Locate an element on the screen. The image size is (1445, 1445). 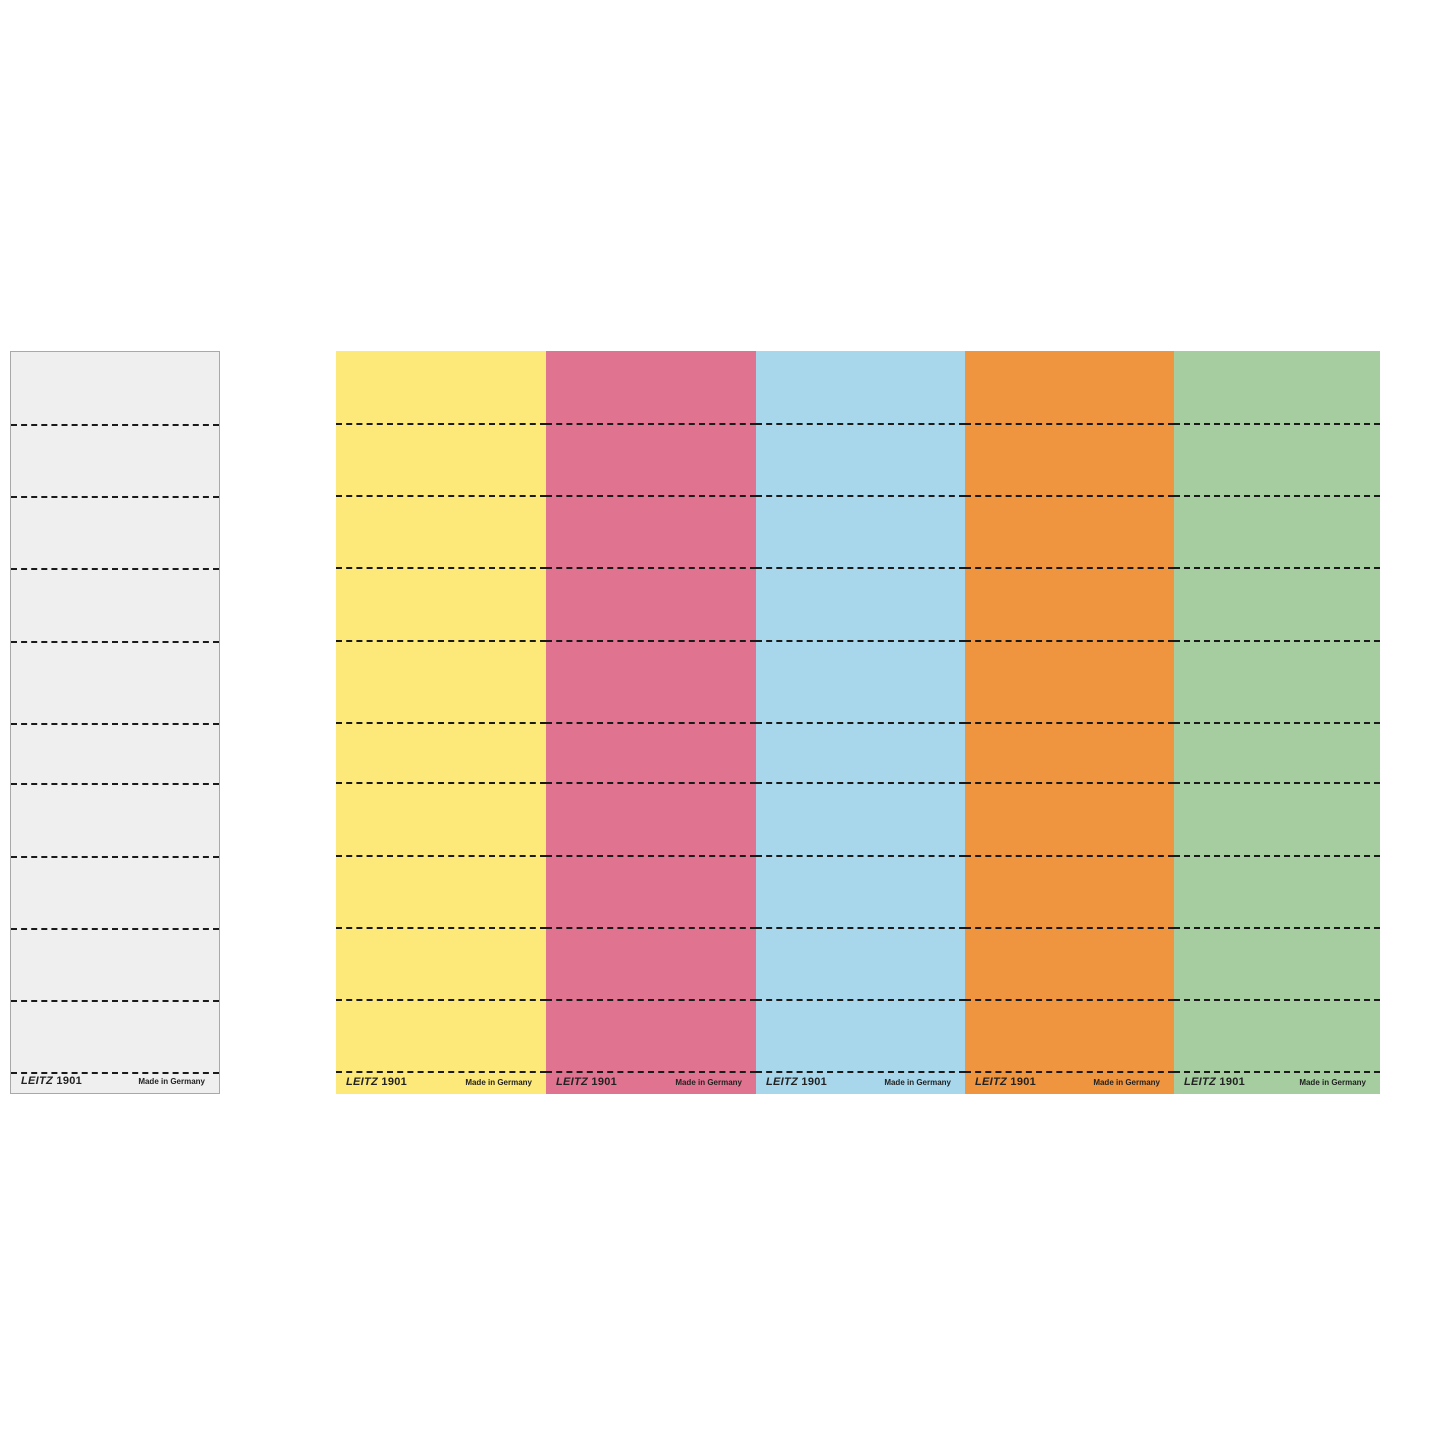
label-sheet-pink: LEITZ 1901 Made in Germany is located at coordinates (651, 722).